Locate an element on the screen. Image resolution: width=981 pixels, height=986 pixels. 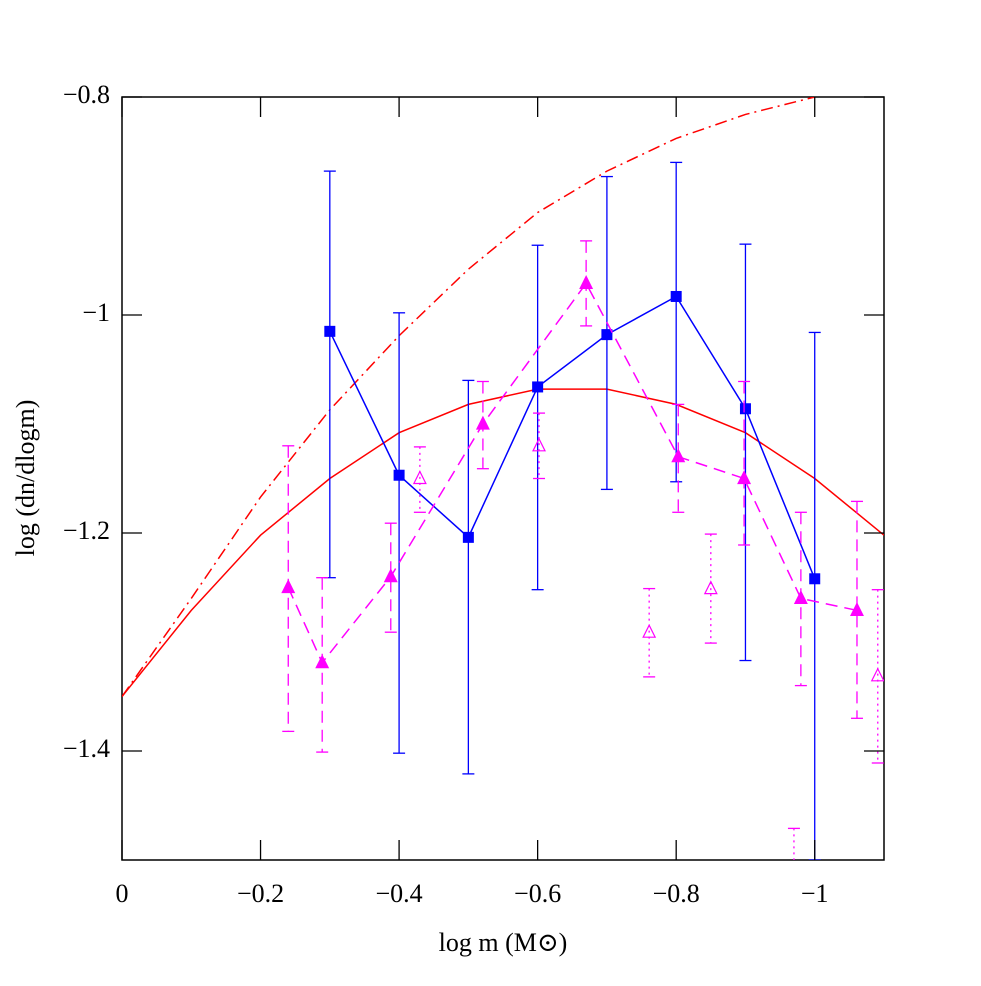
x-tick-label: −0.2 is located at coordinates (260, 893).